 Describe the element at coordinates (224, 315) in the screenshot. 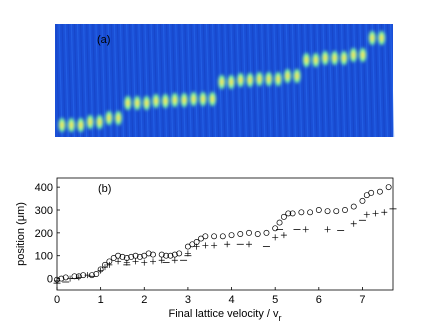

I see `x-axis-label: Final lattice velocity / vr` at that location.